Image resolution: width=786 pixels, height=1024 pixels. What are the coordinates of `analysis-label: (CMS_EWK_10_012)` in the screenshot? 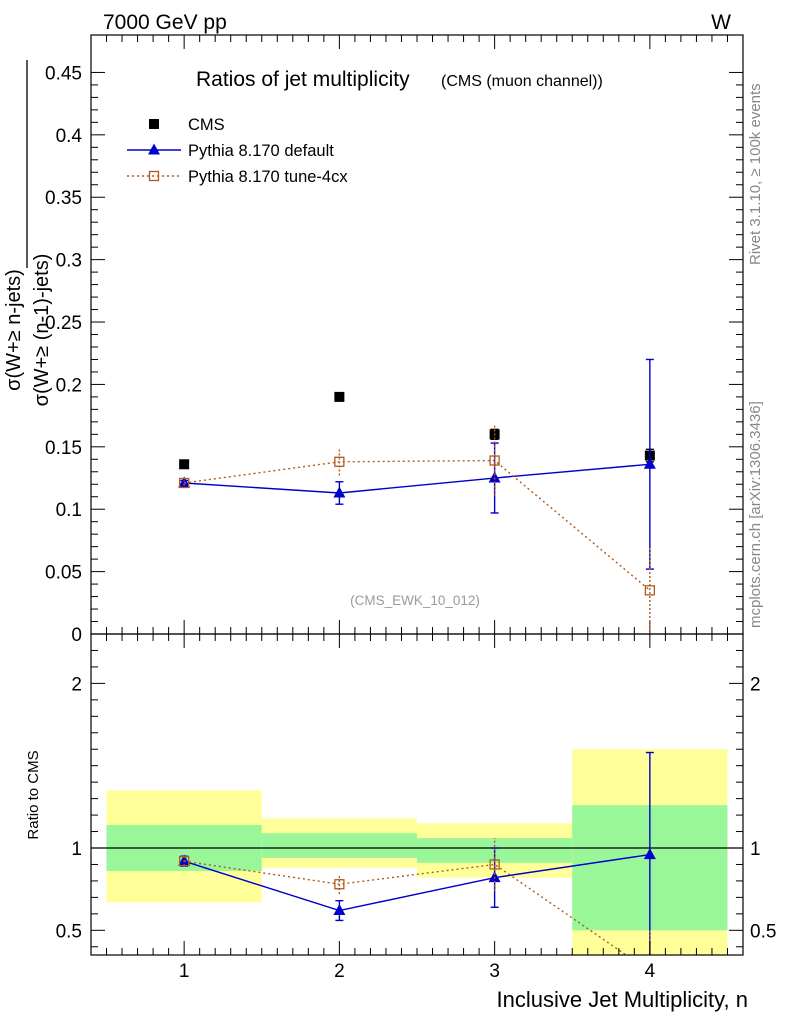 It's located at (415, 600).